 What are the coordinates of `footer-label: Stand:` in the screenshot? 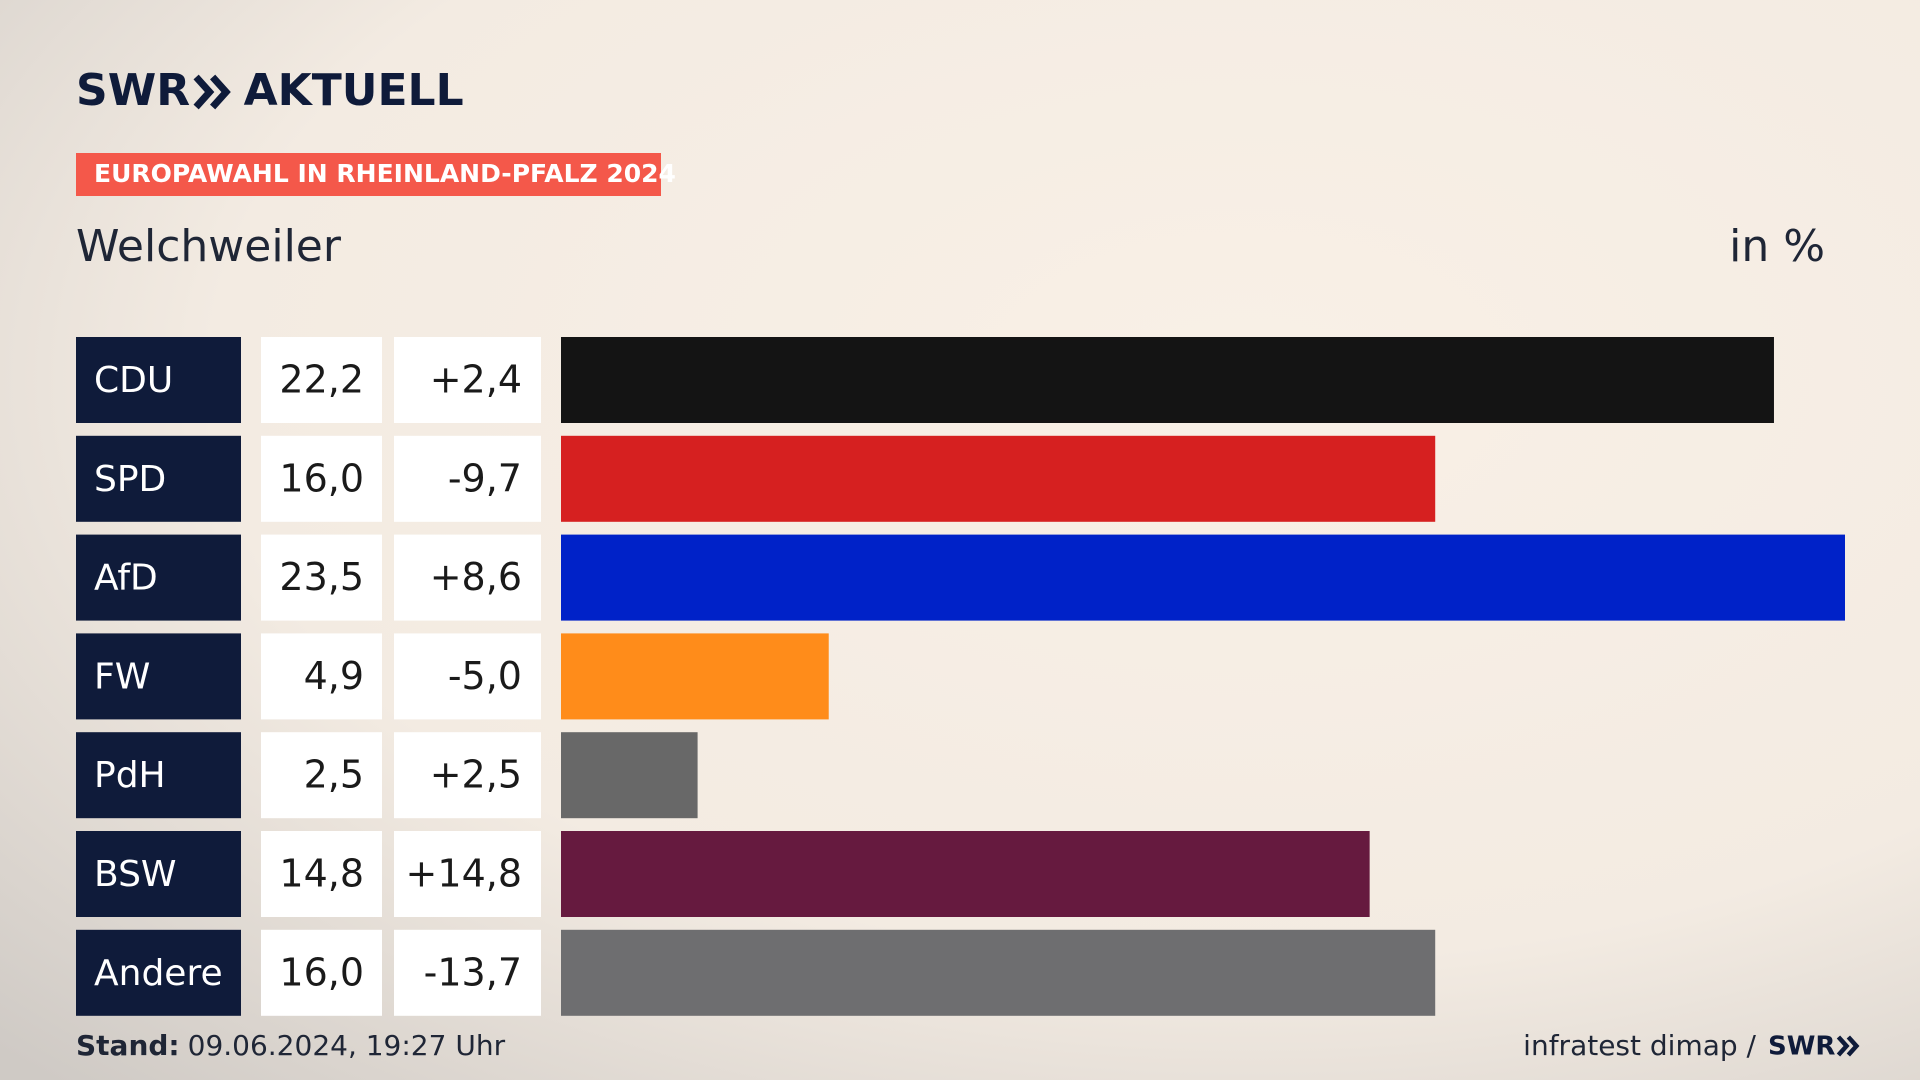 It's located at (128, 1045).